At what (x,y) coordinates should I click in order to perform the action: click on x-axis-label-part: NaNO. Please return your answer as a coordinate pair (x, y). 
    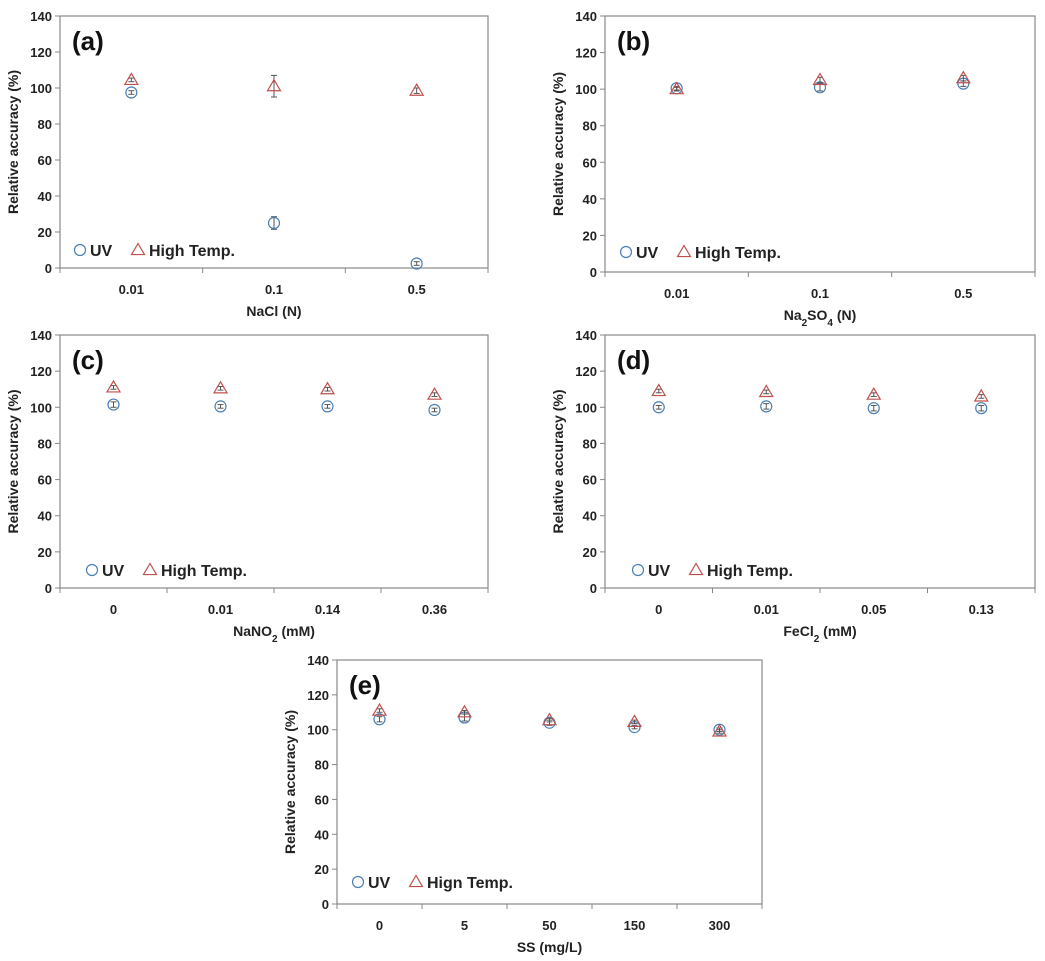
    Looking at the image, I should click on (252, 631).